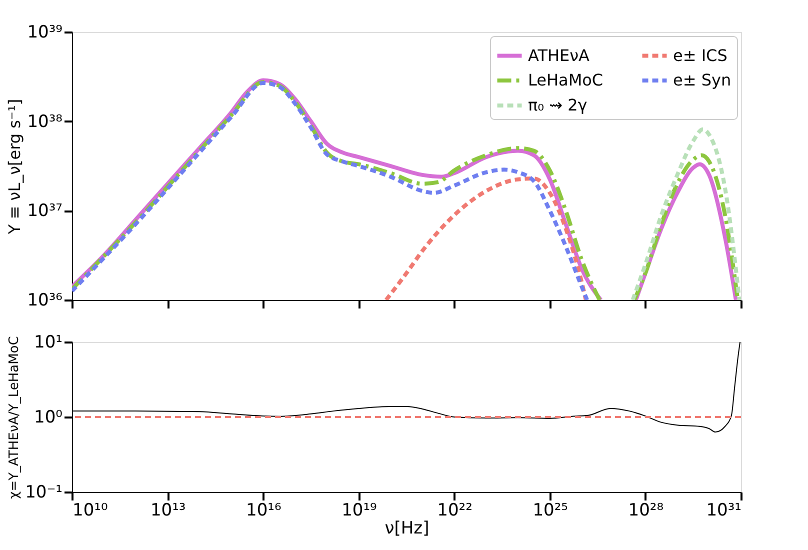 The image size is (808, 550). Describe the element at coordinates (550, 510) in the screenshot. I see `x-tick-label: 10²⁵` at that location.